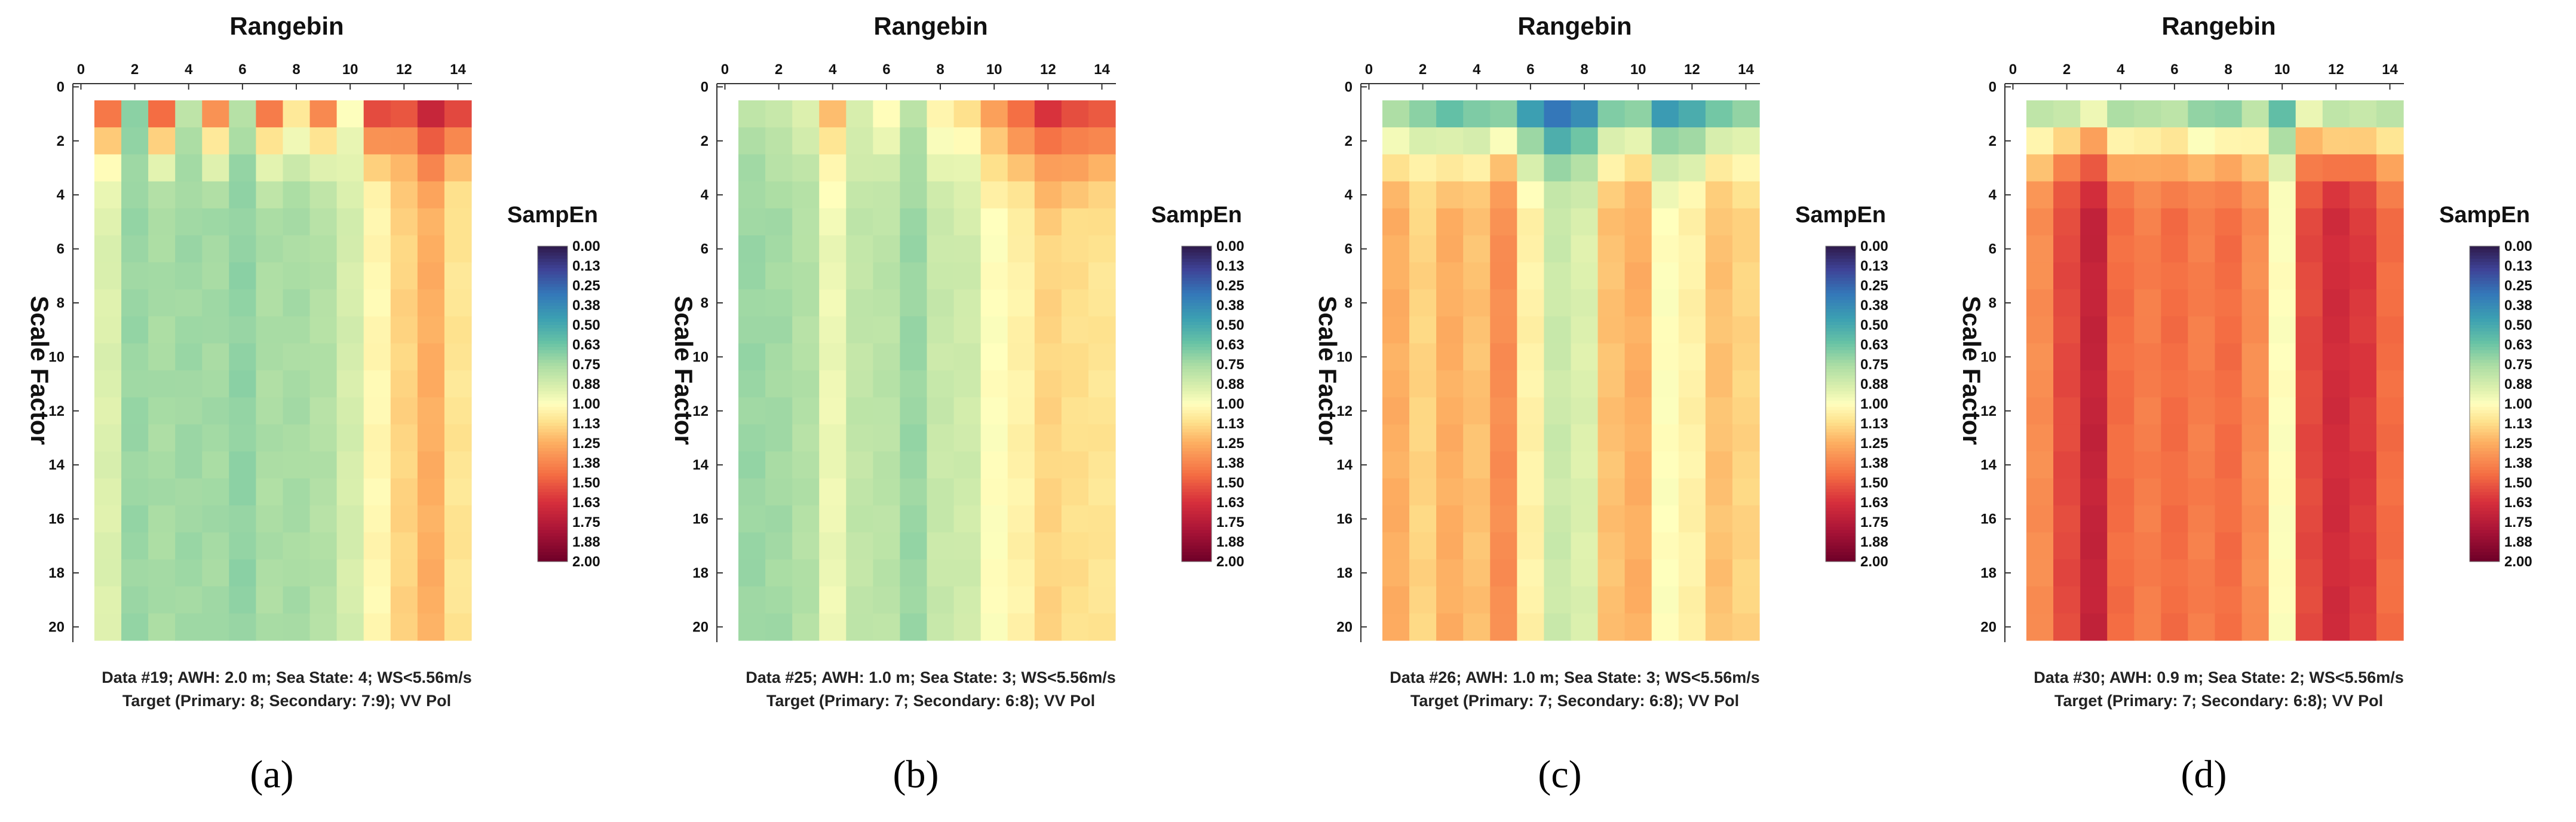 The width and height of the screenshot is (2576, 822). I want to click on colorbar-tick-label: 0.00, so click(2518, 246).